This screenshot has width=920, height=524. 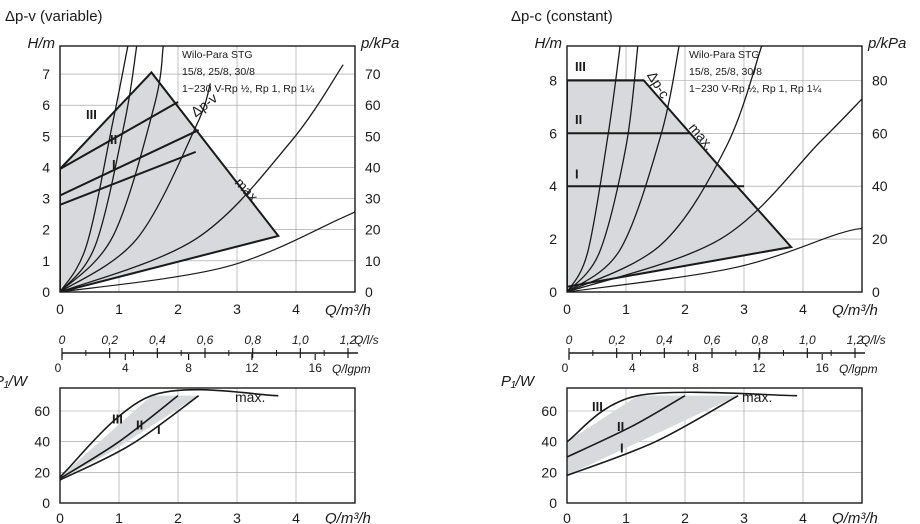 What do you see at coordinates (188, 368) in the screenshot?
I see `left-gpm-tick: 8` at bounding box center [188, 368].